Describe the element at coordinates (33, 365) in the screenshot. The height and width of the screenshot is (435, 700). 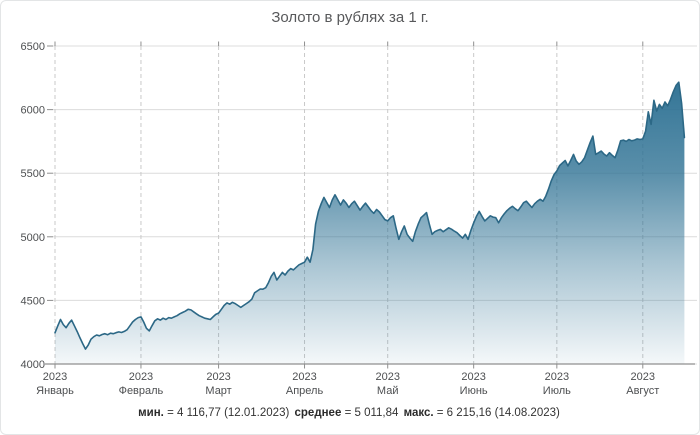
I see `y-tick-label: 4000` at that location.